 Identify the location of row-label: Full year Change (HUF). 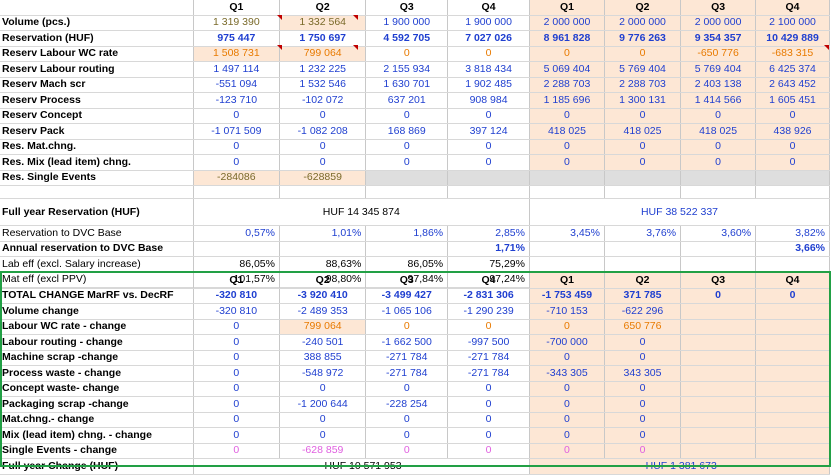
(97, 466).